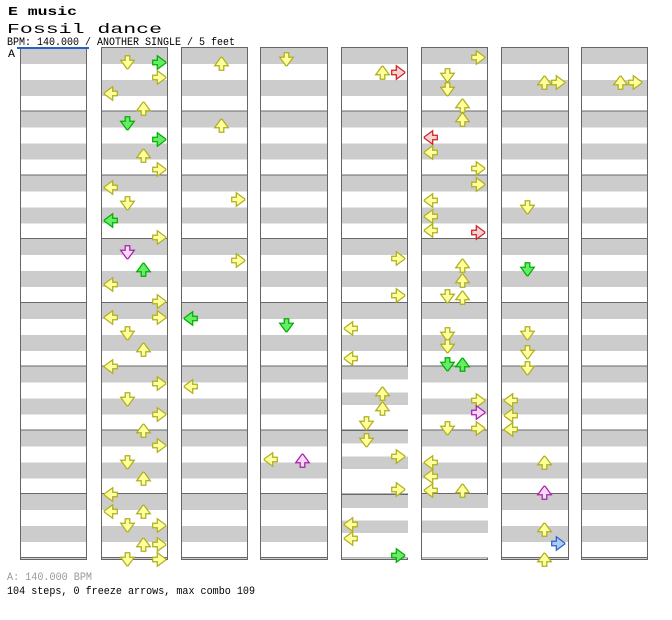 The width and height of the screenshot is (672, 620). Describe the element at coordinates (42, 12) in the screenshot. I see `svg-text: E music` at that location.